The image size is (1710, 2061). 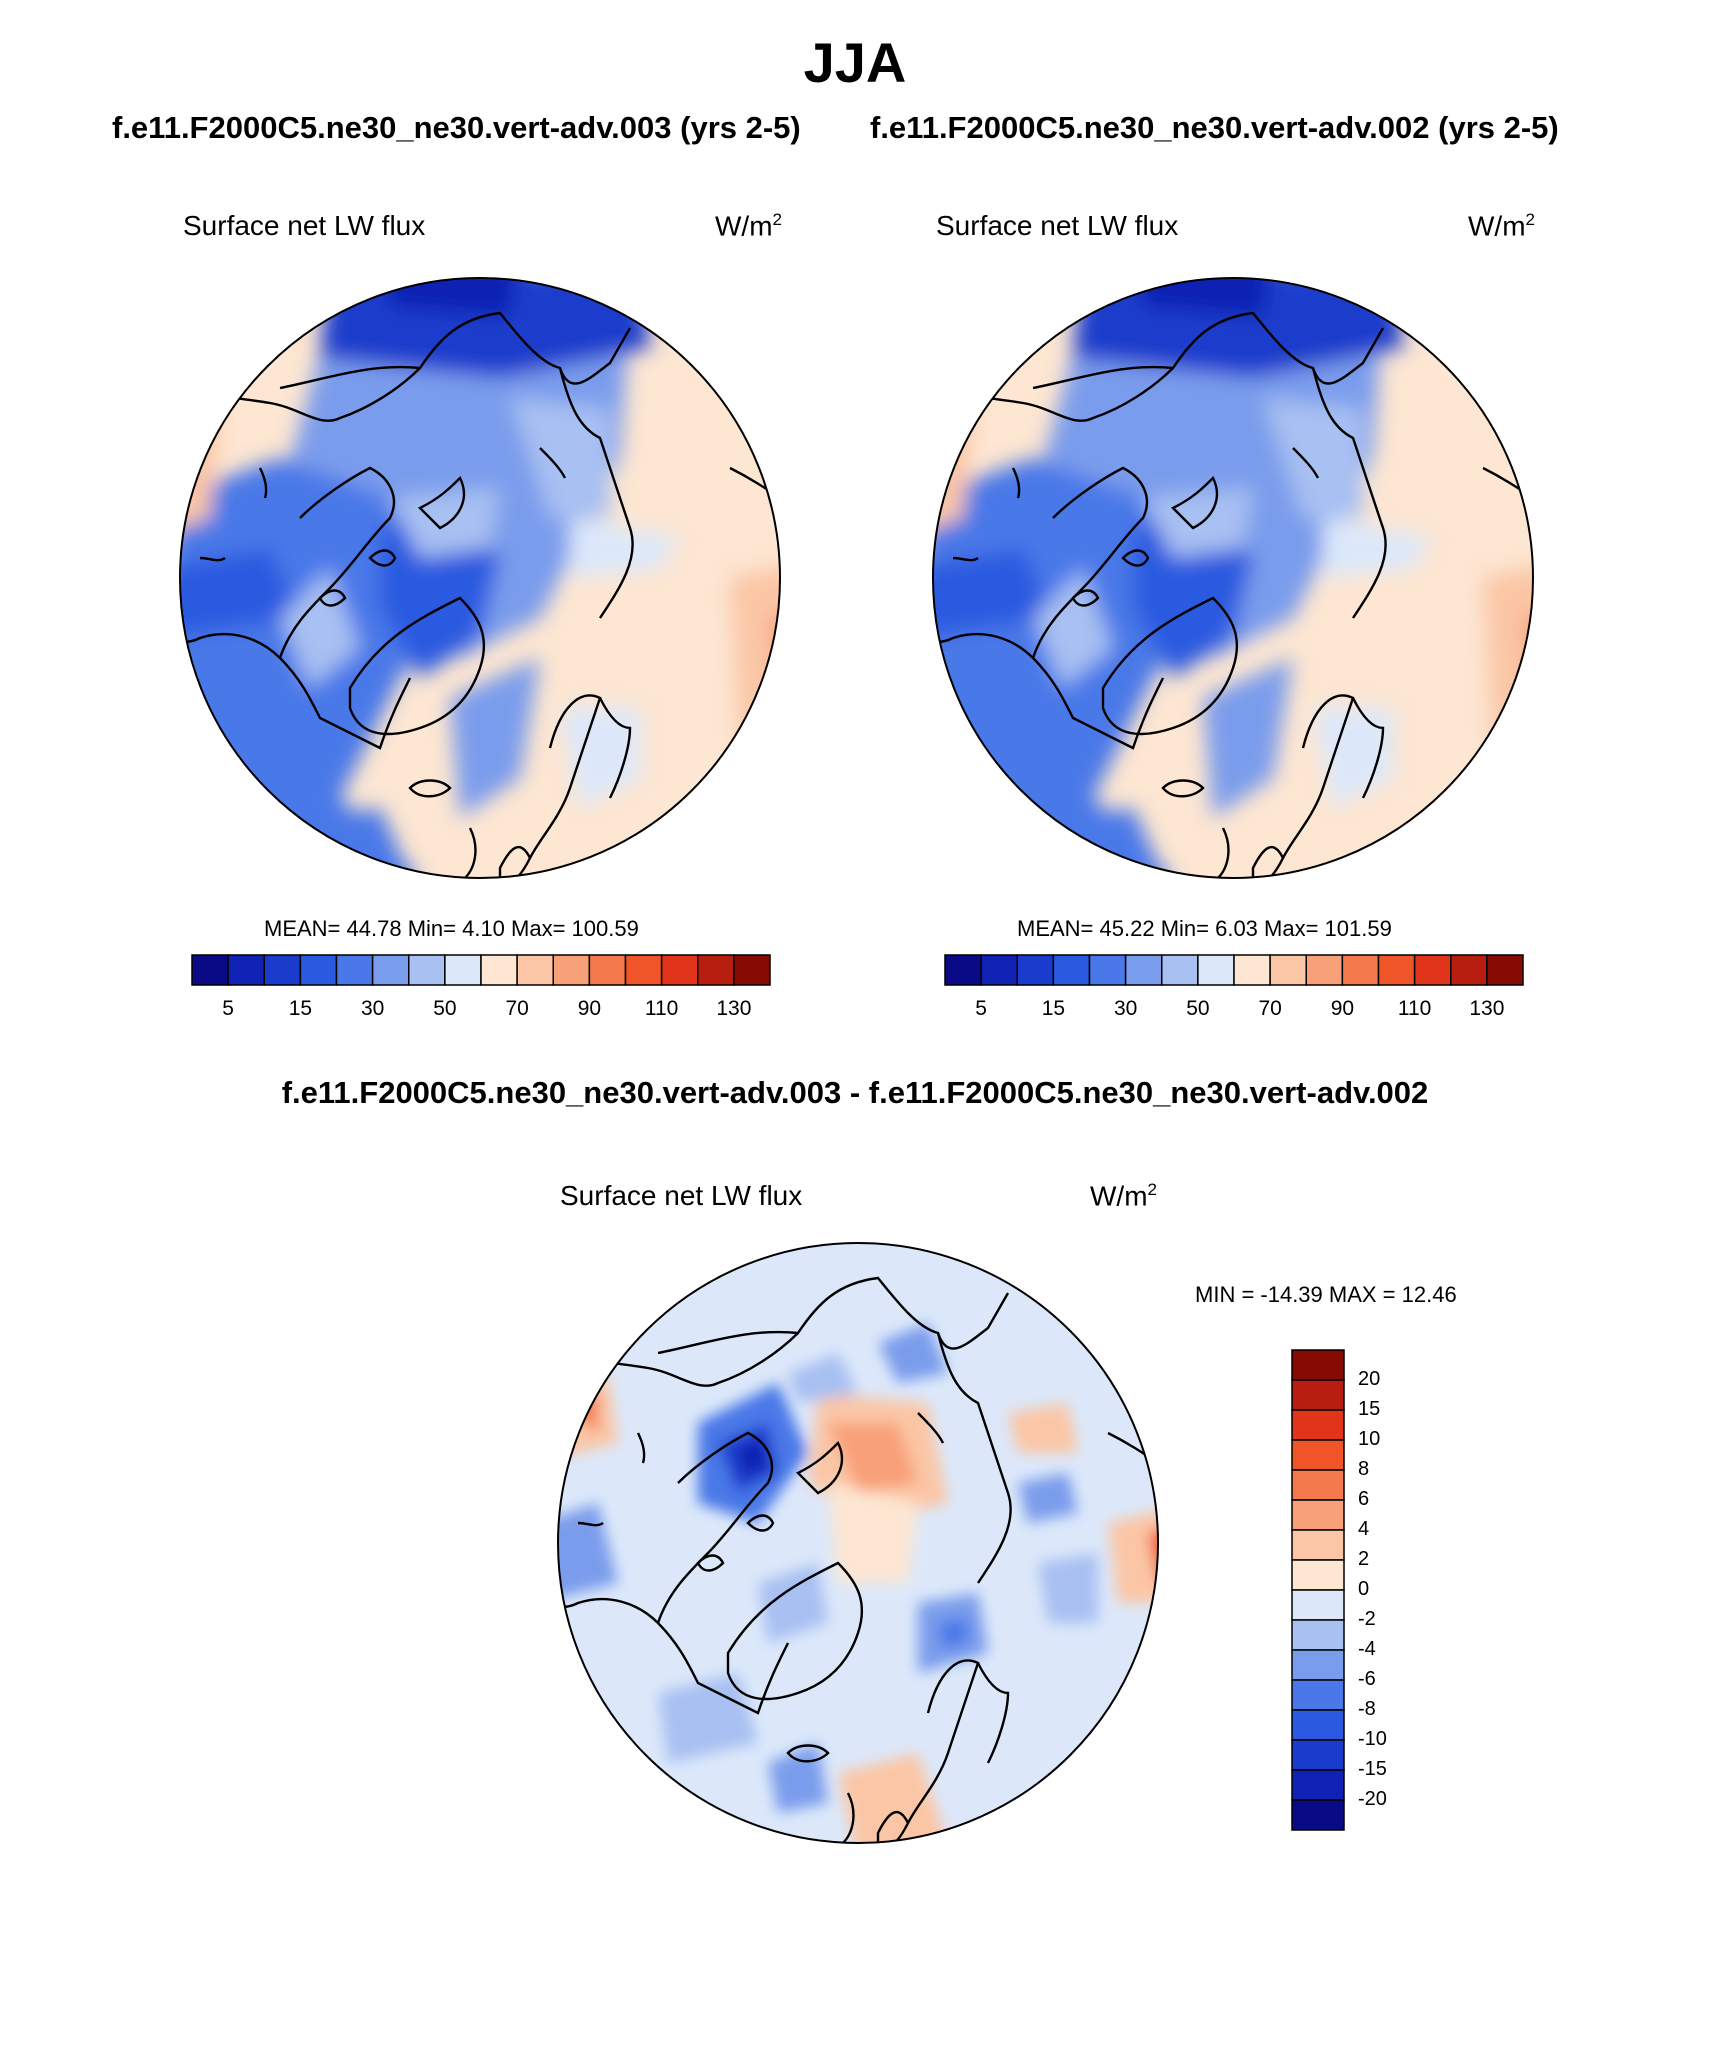 What do you see at coordinates (1364, 1559) in the screenshot?
I see `diff-colorbar-tick-label: 2` at bounding box center [1364, 1559].